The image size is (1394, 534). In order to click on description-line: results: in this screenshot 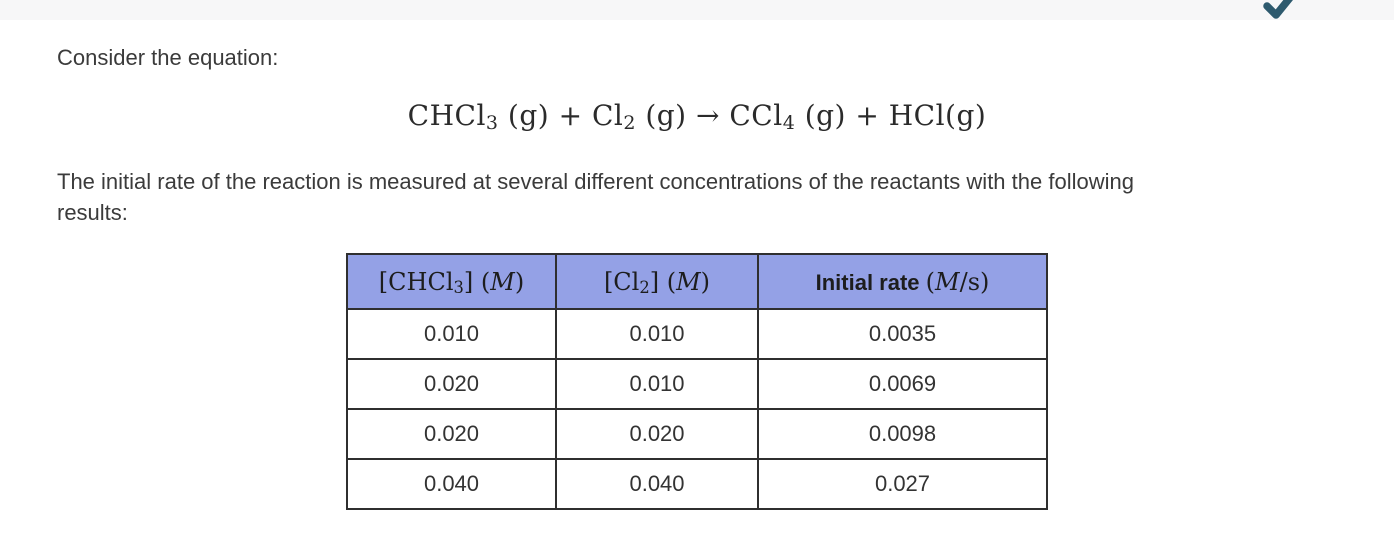, I will do `click(92, 212)`.